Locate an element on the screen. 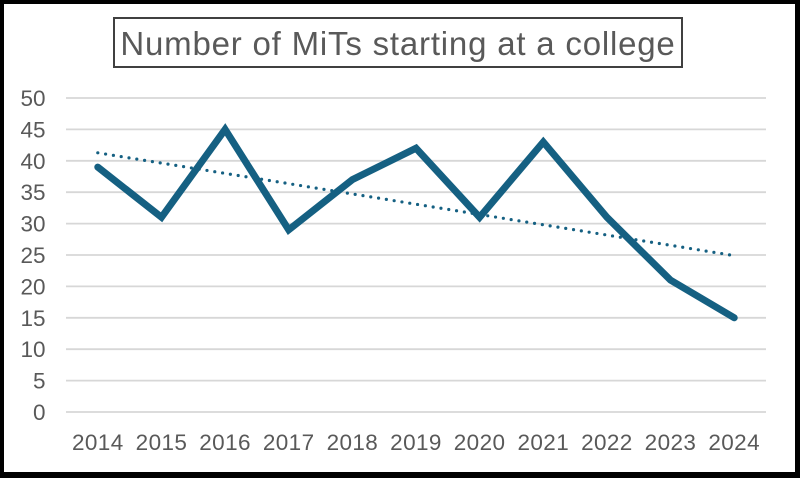 The height and width of the screenshot is (478, 800). svg-text: 40 is located at coordinates (32, 161).